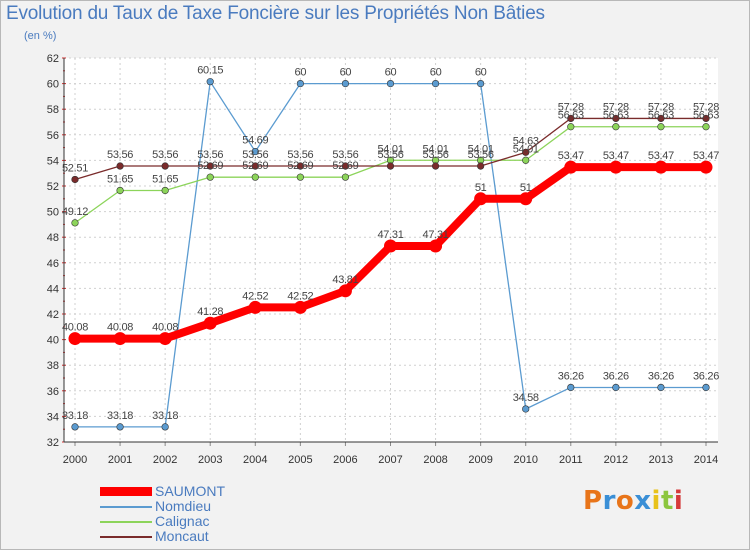  I want to click on y-tick-label: 50, so click(53, 213).